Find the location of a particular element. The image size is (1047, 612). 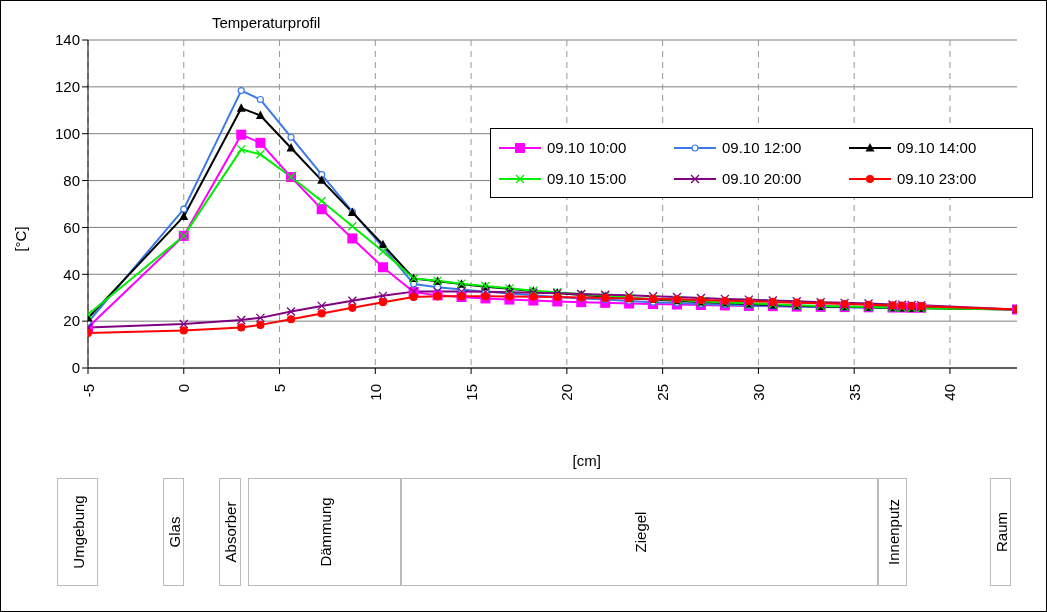

x-tick-label: 20 is located at coordinates (567, 392).